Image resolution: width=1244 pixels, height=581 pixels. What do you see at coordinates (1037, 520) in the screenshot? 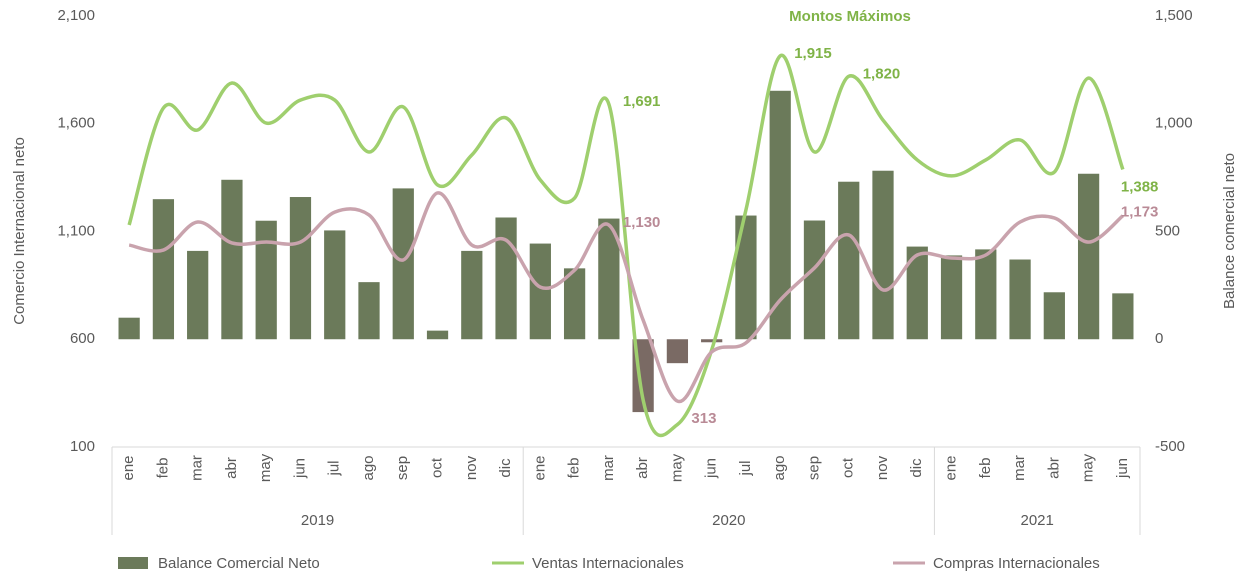
I see `x-group-label: 2021` at bounding box center [1037, 520].